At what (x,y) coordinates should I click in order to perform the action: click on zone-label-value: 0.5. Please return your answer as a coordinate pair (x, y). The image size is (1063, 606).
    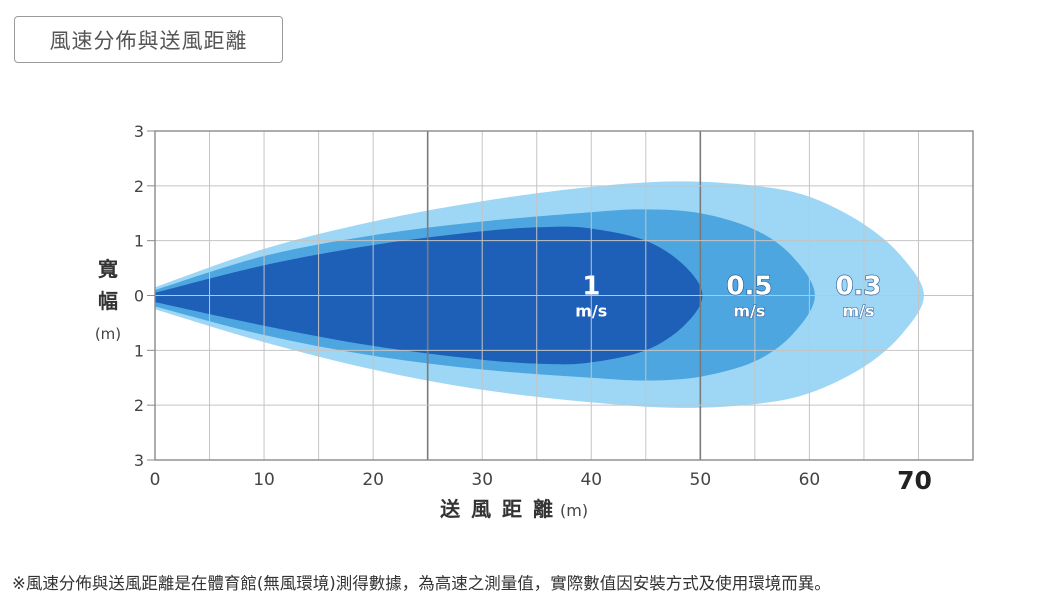
    Looking at the image, I should click on (749, 287).